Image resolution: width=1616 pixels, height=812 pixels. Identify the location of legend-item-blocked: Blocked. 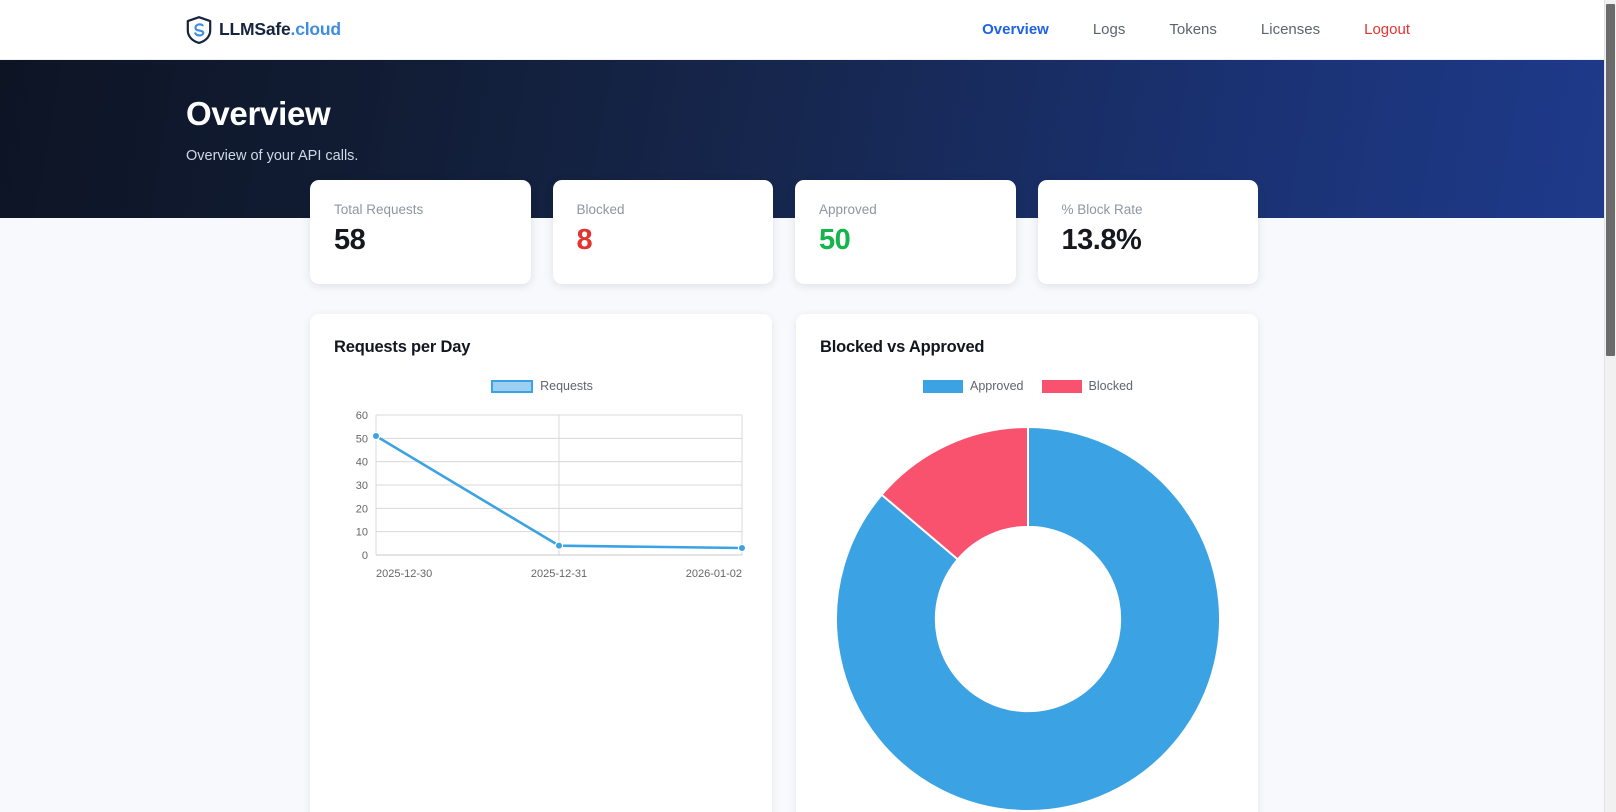
(1087, 386).